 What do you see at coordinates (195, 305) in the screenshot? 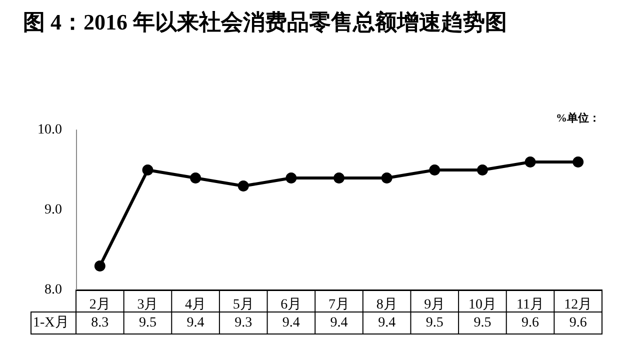
I see `x-tick-label: 4月` at bounding box center [195, 305].